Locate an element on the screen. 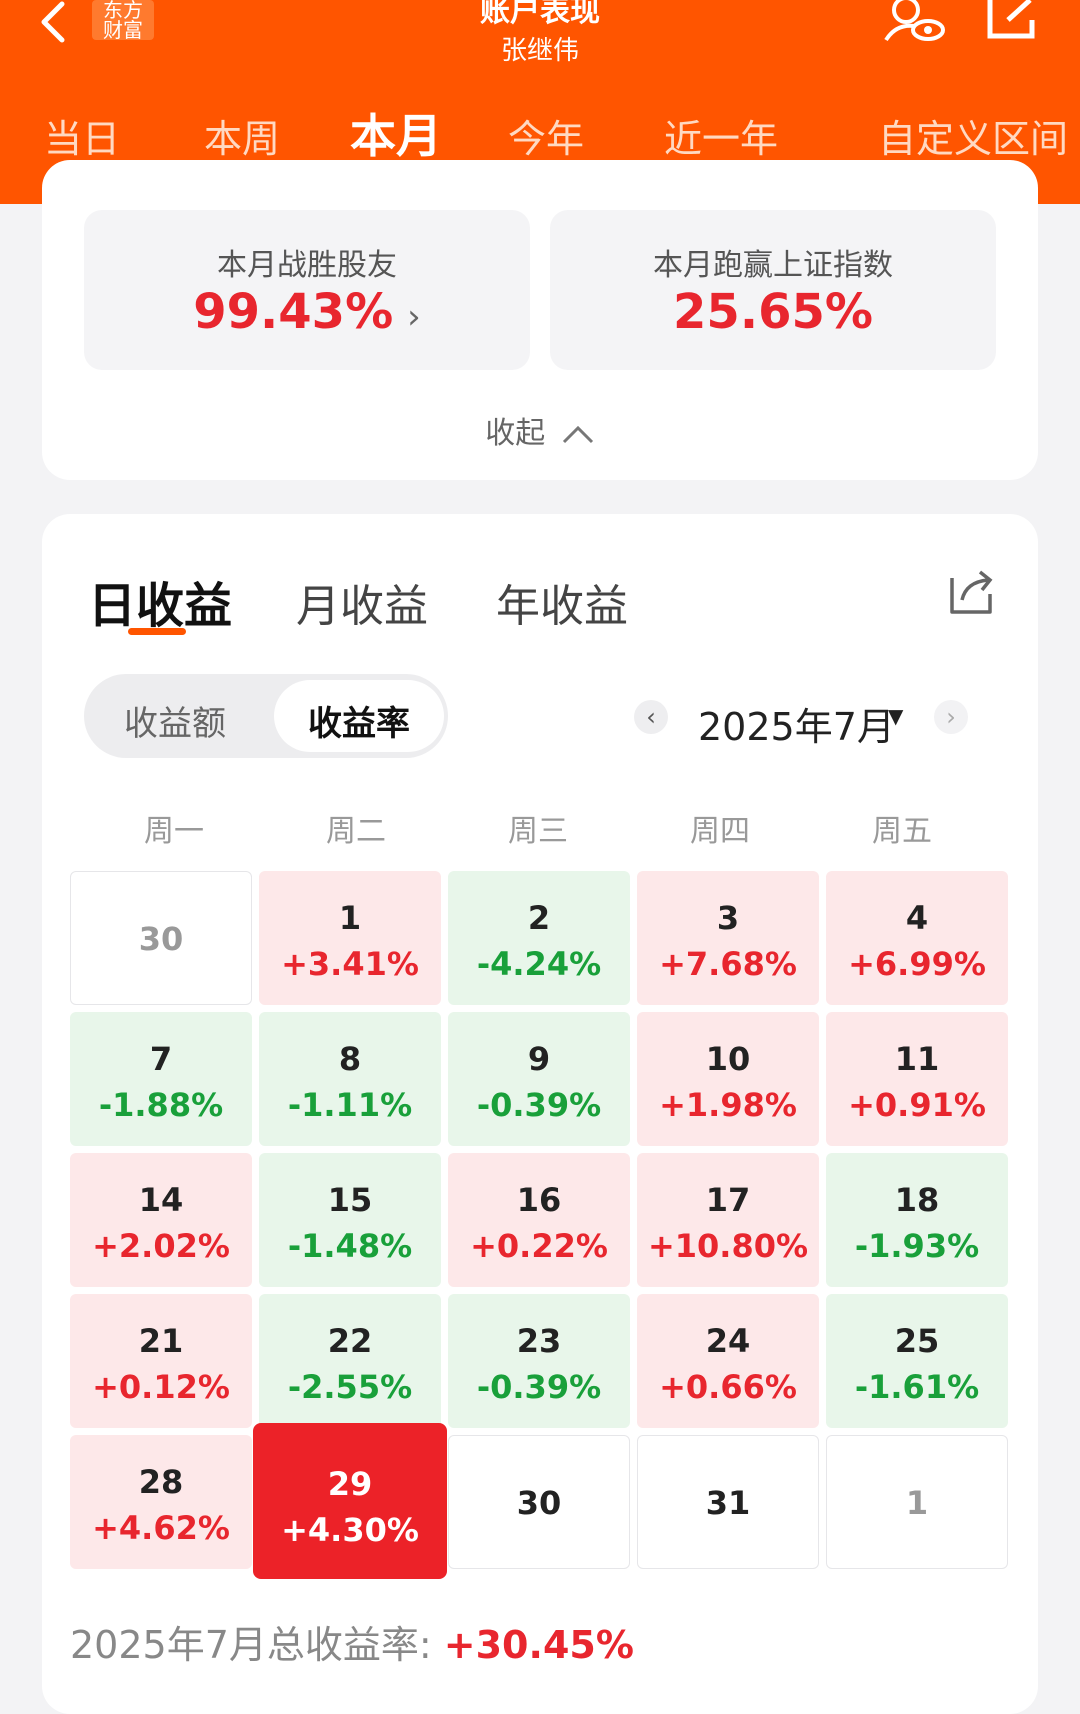  calendar-day-cell: 3 +7.68% is located at coordinates (728, 938).